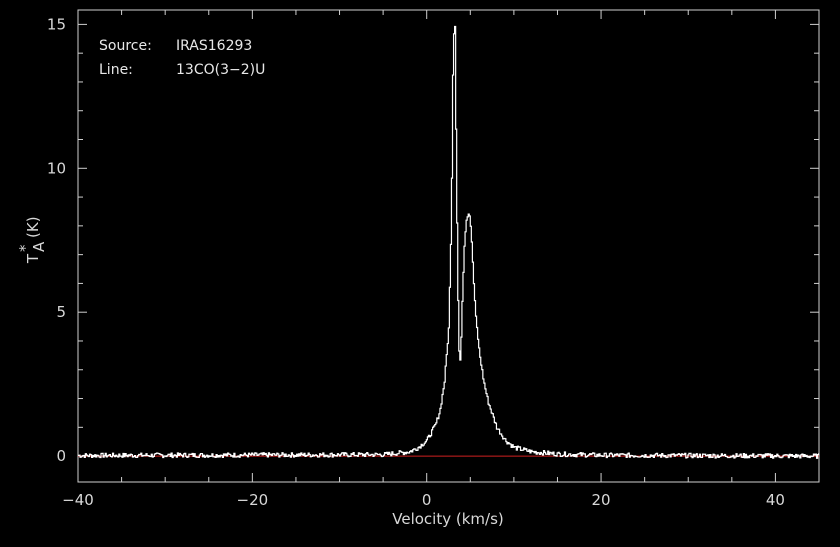 Image resolution: width=840 pixels, height=547 pixels. Describe the element at coordinates (78, 500) in the screenshot. I see `x-tick-label: −40` at that location.